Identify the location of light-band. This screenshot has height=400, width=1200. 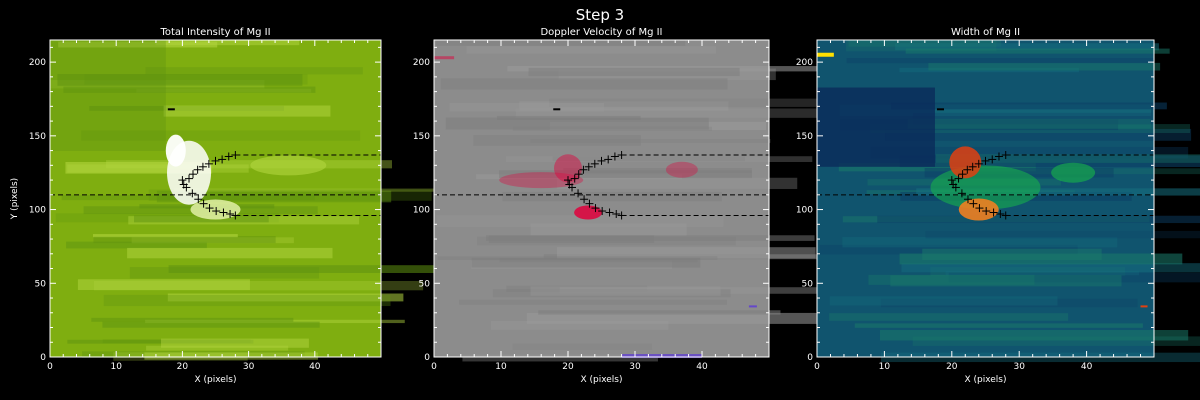
(288, 165).